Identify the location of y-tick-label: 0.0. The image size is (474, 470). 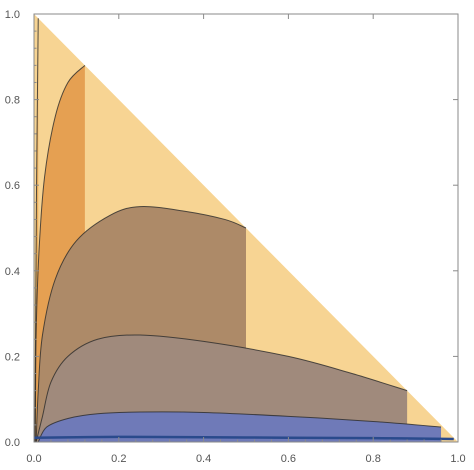
(12, 443).